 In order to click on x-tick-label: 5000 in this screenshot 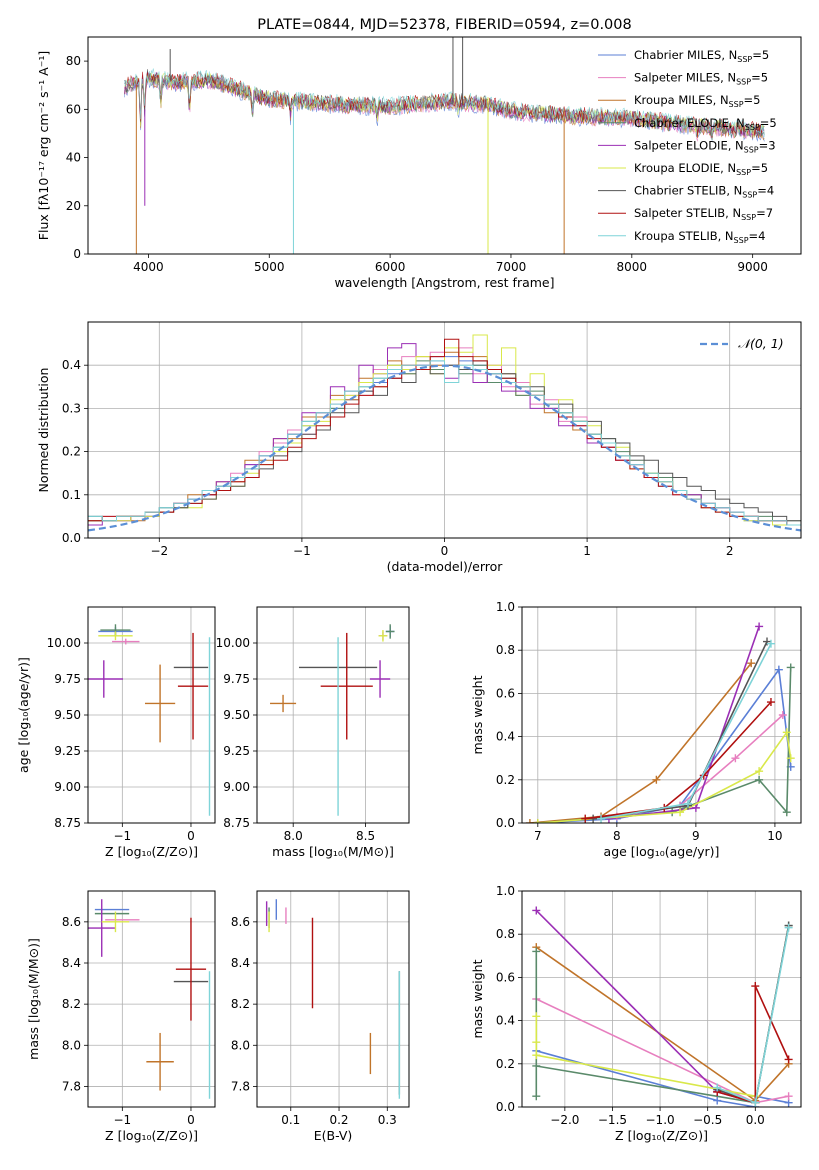, I will do `click(269, 267)`.